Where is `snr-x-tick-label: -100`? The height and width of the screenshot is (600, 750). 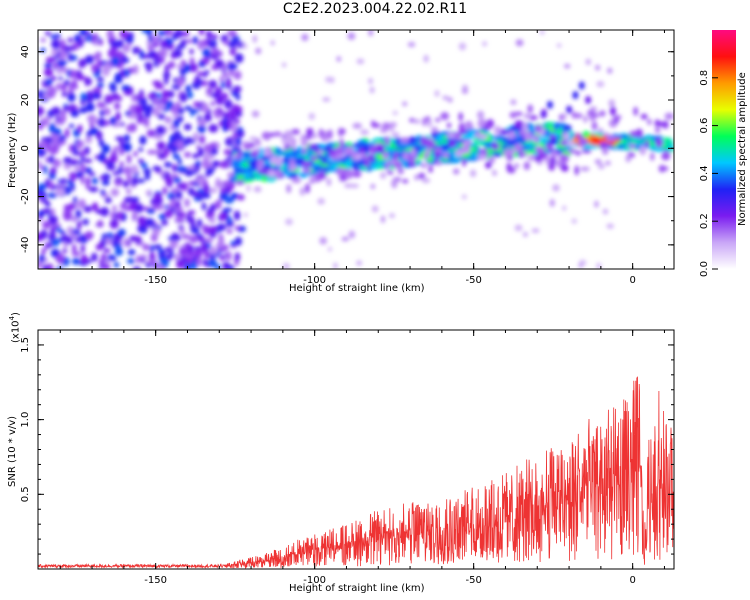
snr-x-tick-label: -100 is located at coordinates (314, 580).